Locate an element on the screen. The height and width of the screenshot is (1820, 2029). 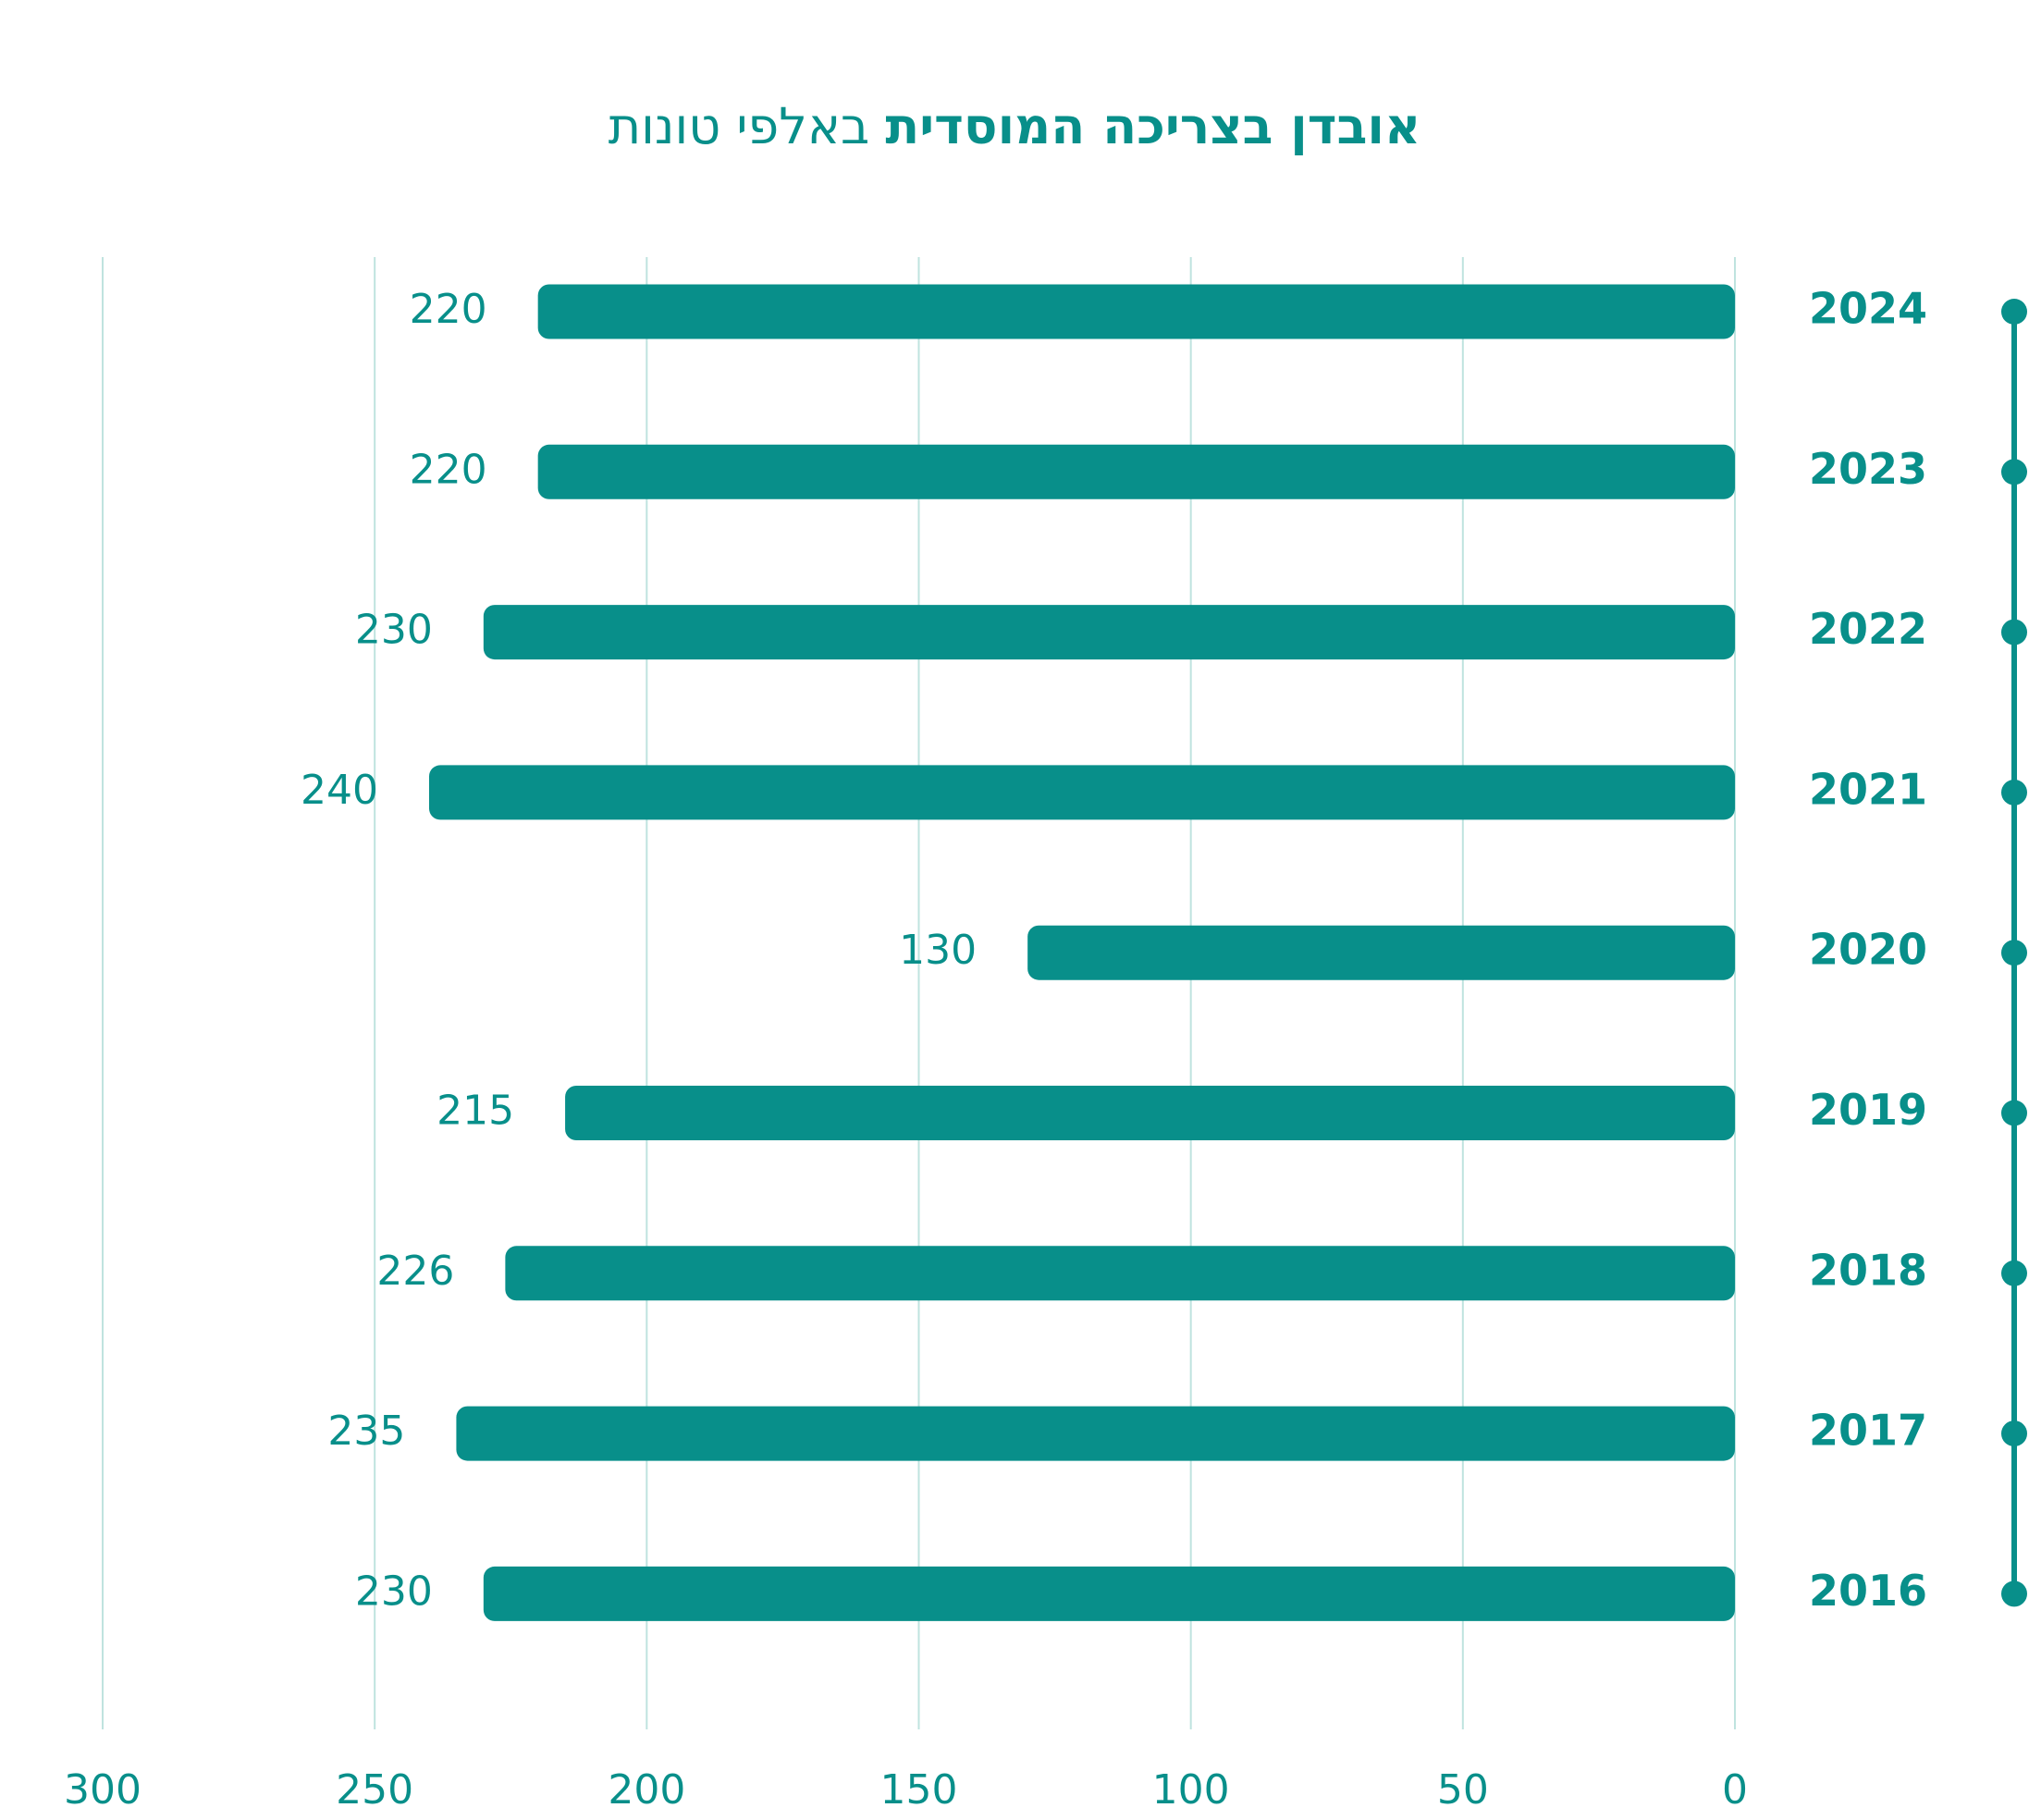
y-tick-label: 2022 is located at coordinates (1868, 629).